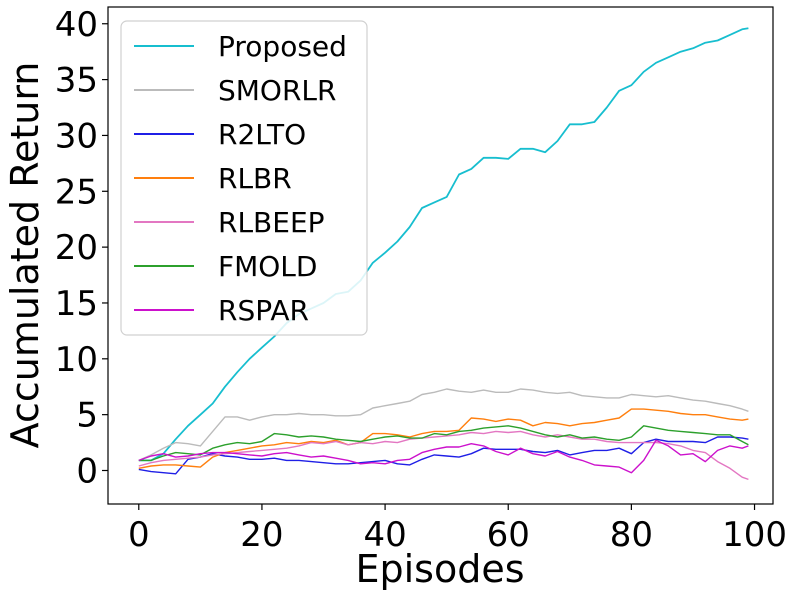 Image resolution: width=793 pixels, height=597 pixels. Describe the element at coordinates (76, 81) in the screenshot. I see `y-tick-label: 35` at that location.